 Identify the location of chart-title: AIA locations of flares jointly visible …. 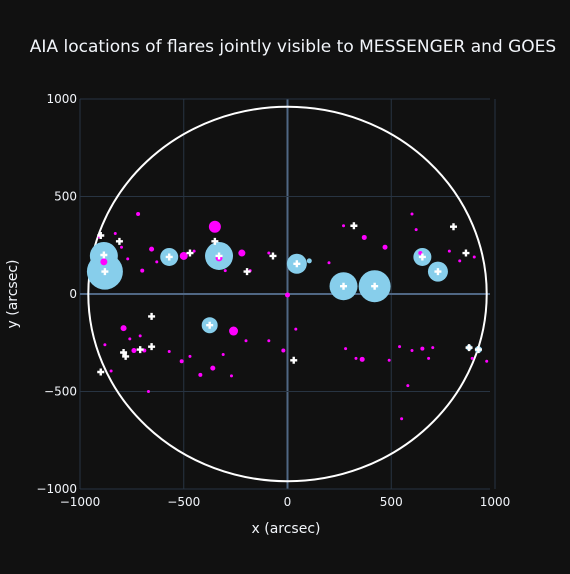
(293, 47).